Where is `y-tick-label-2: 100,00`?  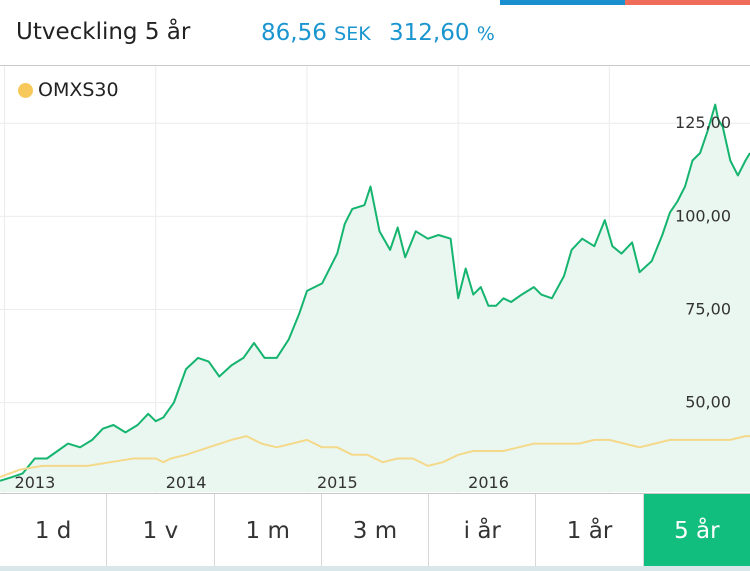 y-tick-label-2: 100,00 is located at coordinates (703, 215).